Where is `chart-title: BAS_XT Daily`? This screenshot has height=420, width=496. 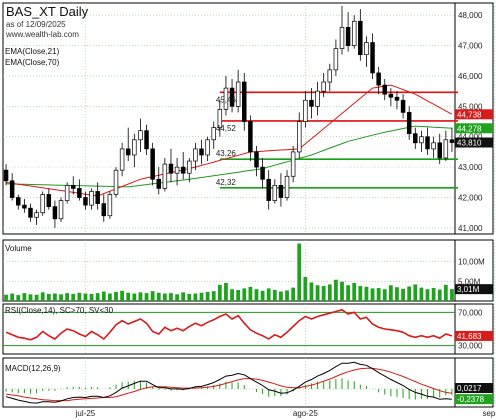
chart-title: BAS_XT Daily is located at coordinates (47, 11).